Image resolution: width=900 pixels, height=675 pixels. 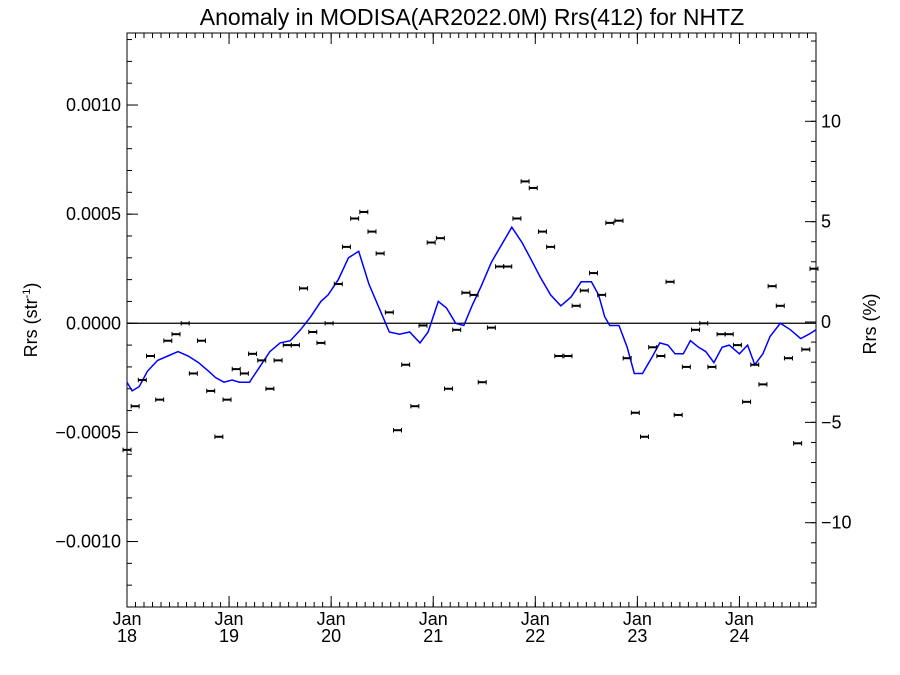 I want to click on y-tick-label: 0.0005, so click(x=93, y=214).